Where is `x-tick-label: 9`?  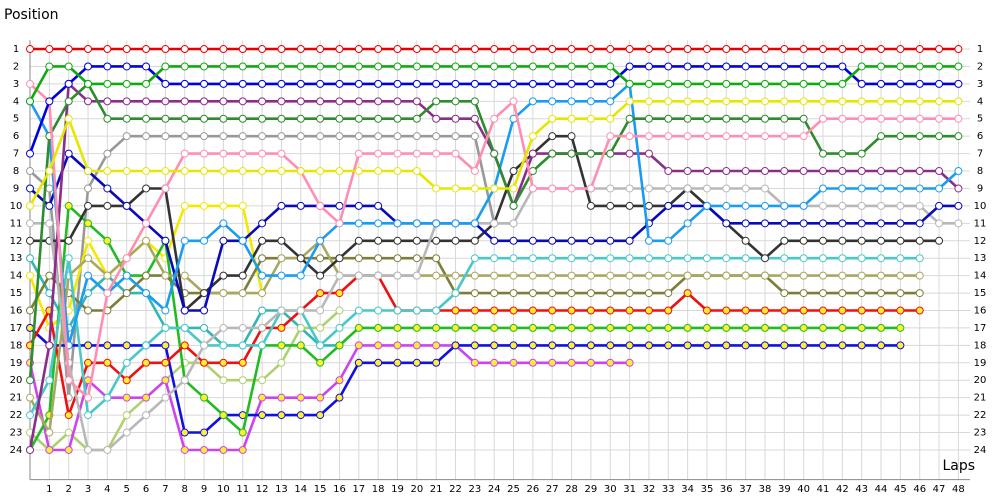 x-tick-label: 9 is located at coordinates (204, 489).